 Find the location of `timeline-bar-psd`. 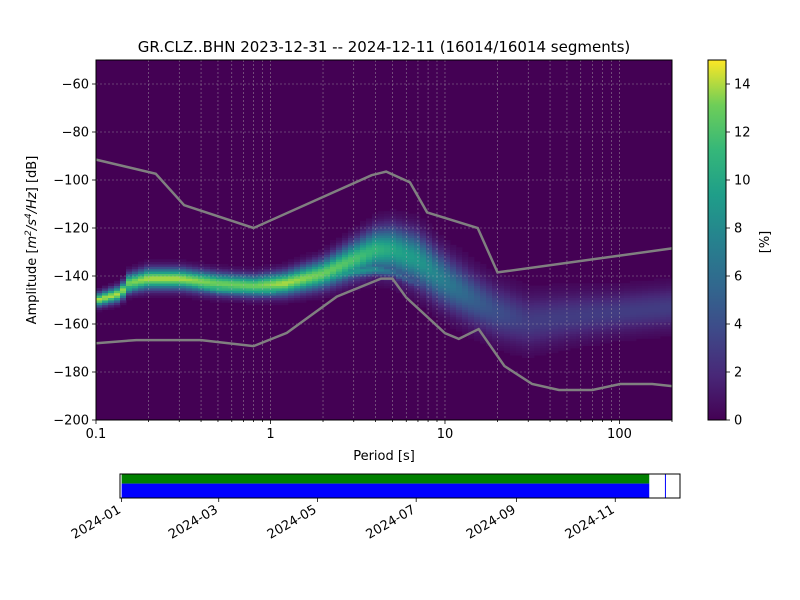

timeline-bar-psd is located at coordinates (385, 490).